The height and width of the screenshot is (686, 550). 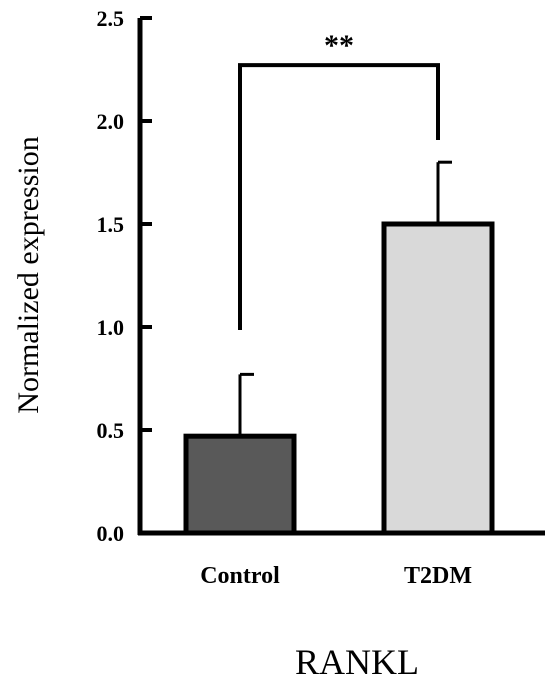 What do you see at coordinates (111, 18) in the screenshot?
I see `y-tick-label: 2.5` at bounding box center [111, 18].